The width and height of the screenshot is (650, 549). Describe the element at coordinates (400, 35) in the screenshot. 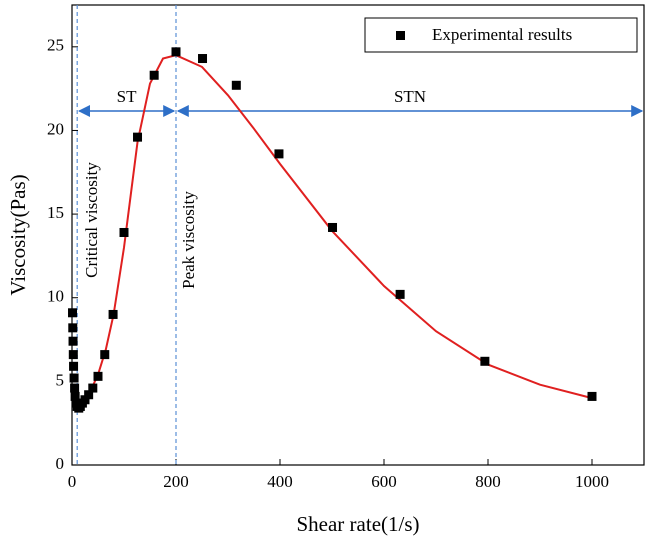

I see `legend-marker` at that location.